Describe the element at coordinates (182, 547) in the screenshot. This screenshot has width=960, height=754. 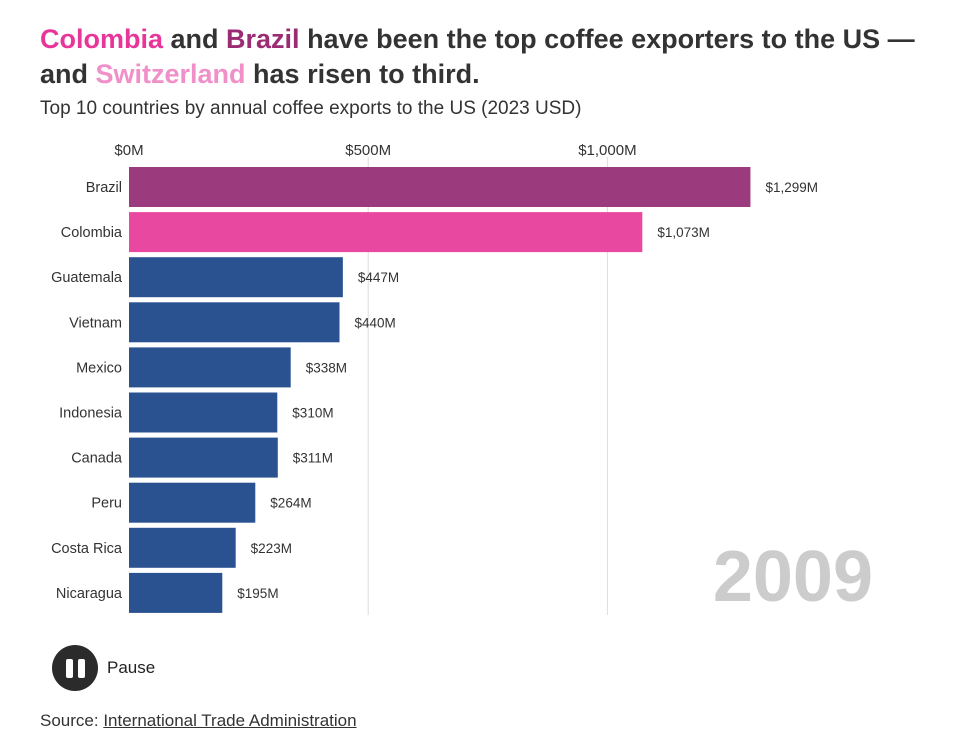
I see `bar-costa-rica` at that location.